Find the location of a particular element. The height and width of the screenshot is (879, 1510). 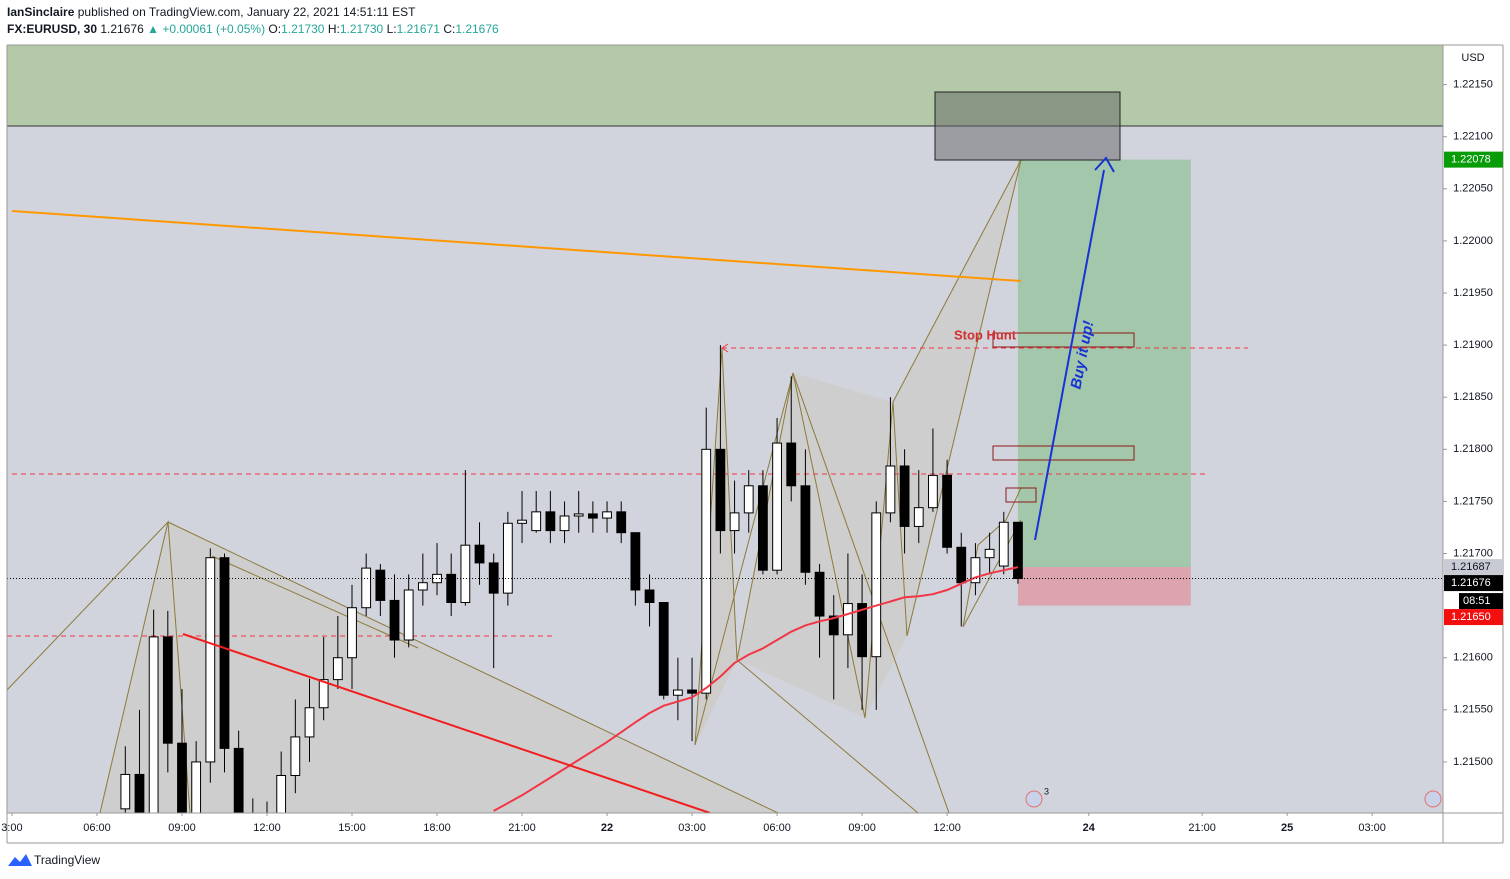

zone is located at coordinates (725, 85).